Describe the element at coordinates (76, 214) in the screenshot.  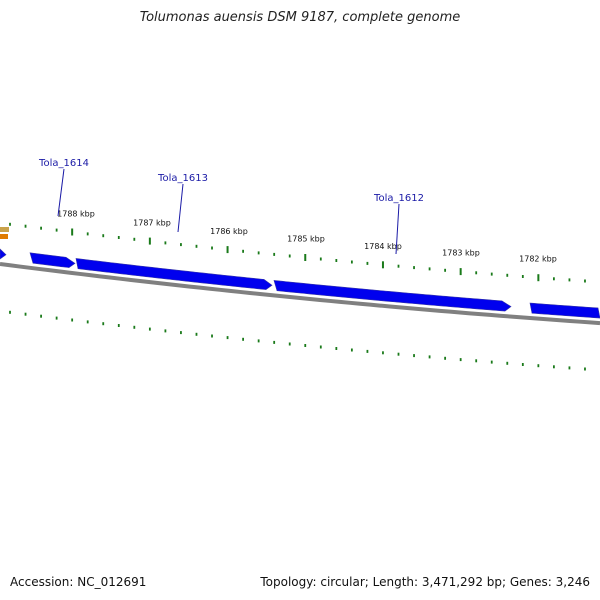
I see `tick-label: 1788 kbp` at that location.